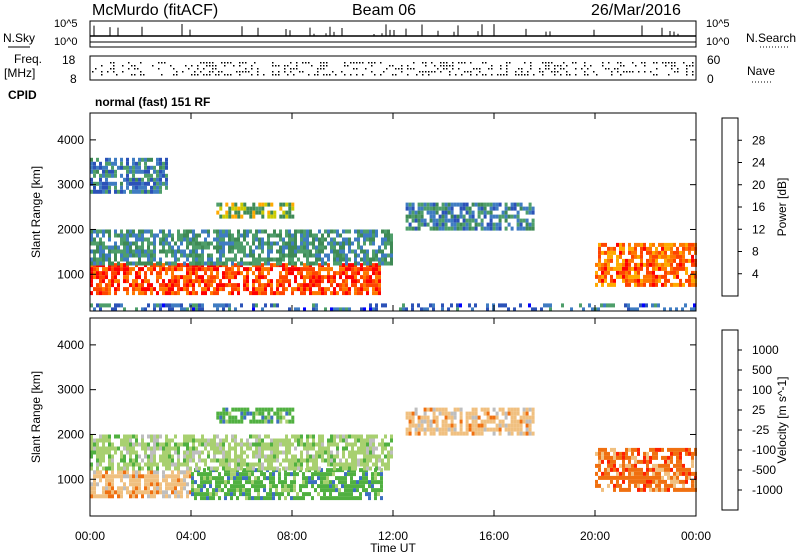  Describe the element at coordinates (782, 420) in the screenshot. I see `colorbar-label: Velocity [m s^-1]` at that location.